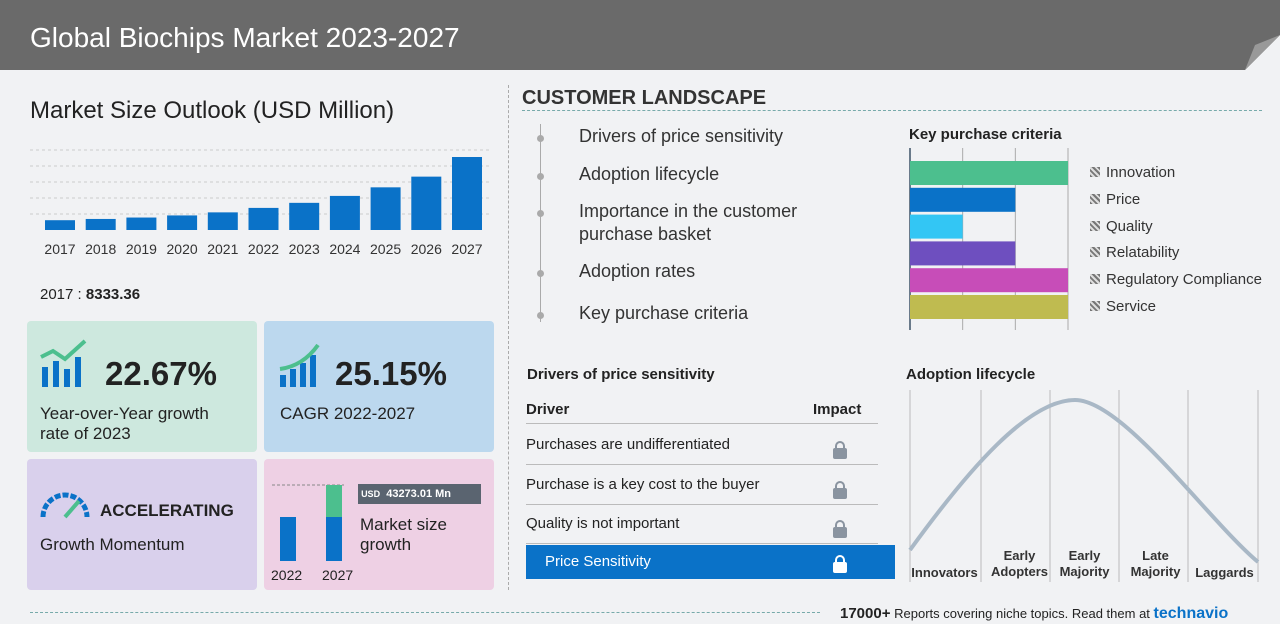 This screenshot has height=624, width=1280. I want to click on stage-label: Innovators, so click(944, 572).